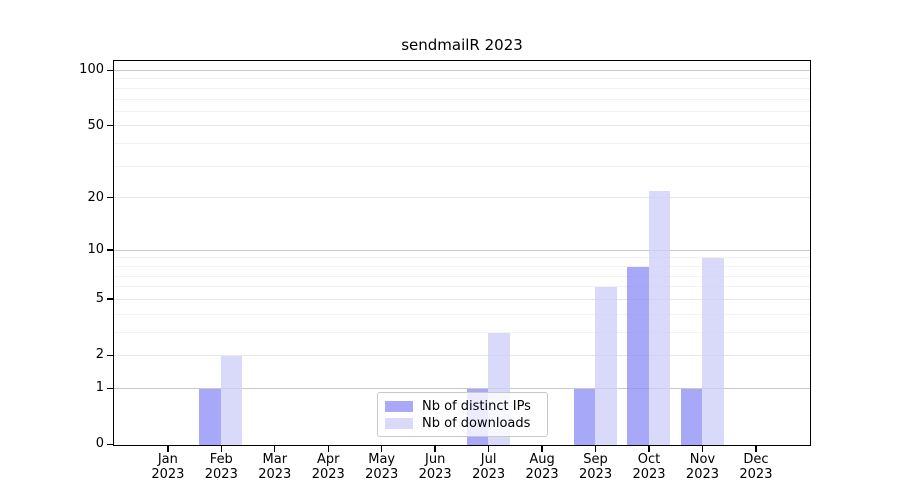  What do you see at coordinates (328, 467) in the screenshot?
I see `x-axis-label-apr: Apr 2023` at bounding box center [328, 467].